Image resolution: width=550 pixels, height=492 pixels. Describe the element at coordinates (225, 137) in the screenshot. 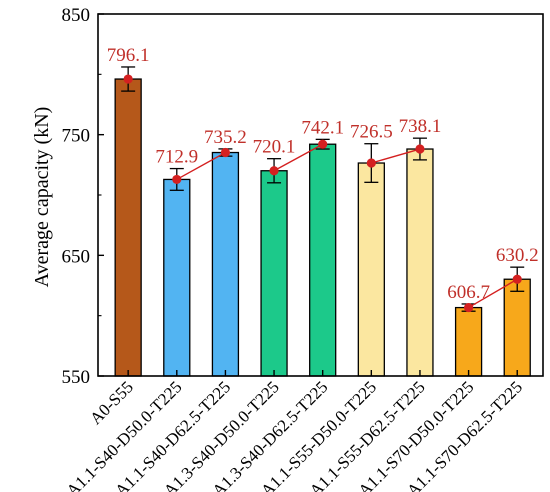

I see `value-label-3: 735.2` at that location.